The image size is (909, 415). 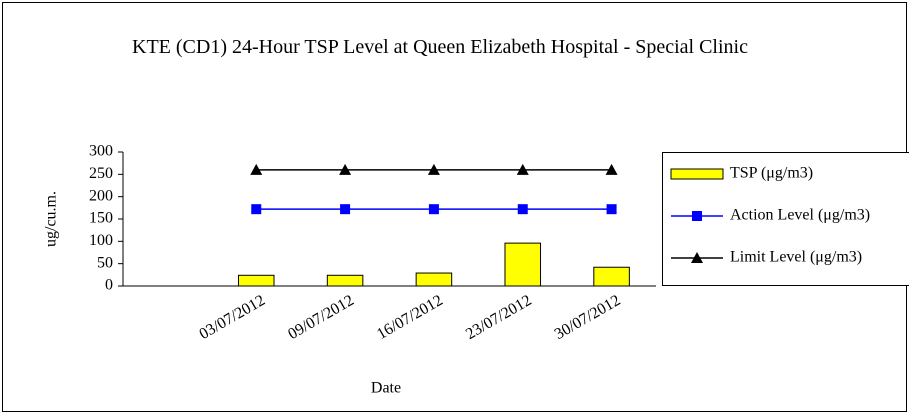 What do you see at coordinates (101, 240) in the screenshot?
I see `y-tick-label: 100` at bounding box center [101, 240].